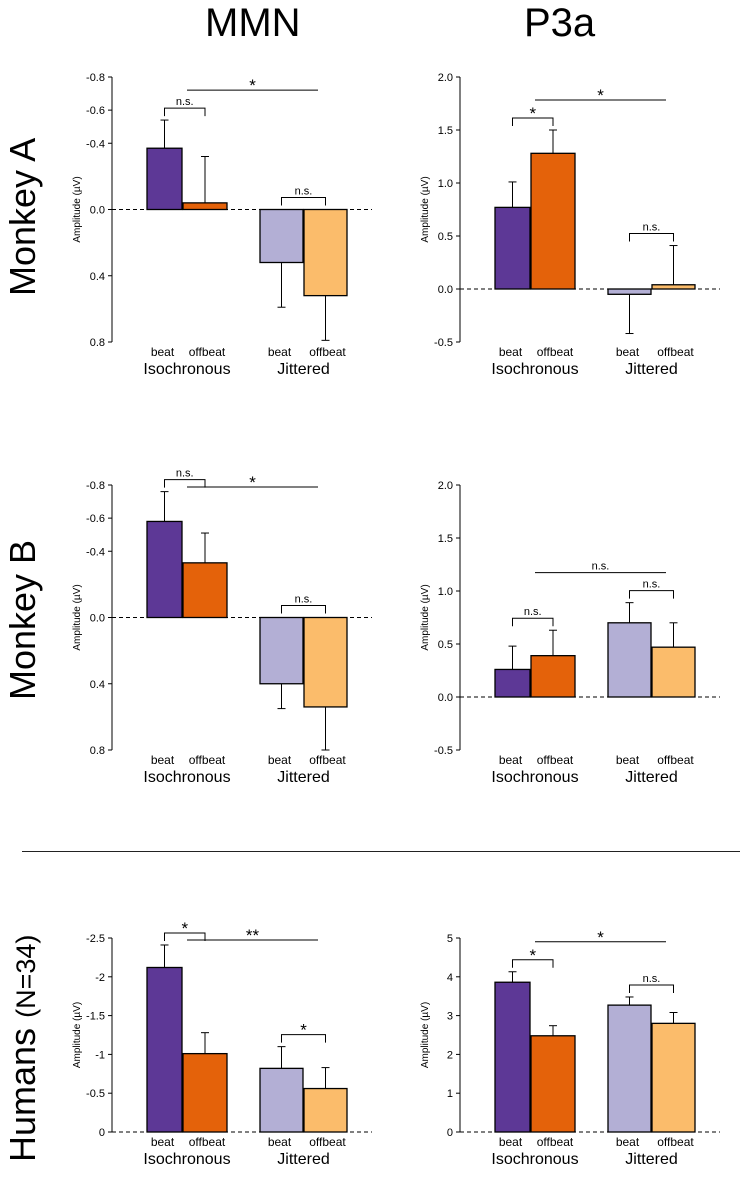 This screenshot has width=743, height=1178. I want to click on row-label-monkey-a: Monkey A, so click(22, 216).